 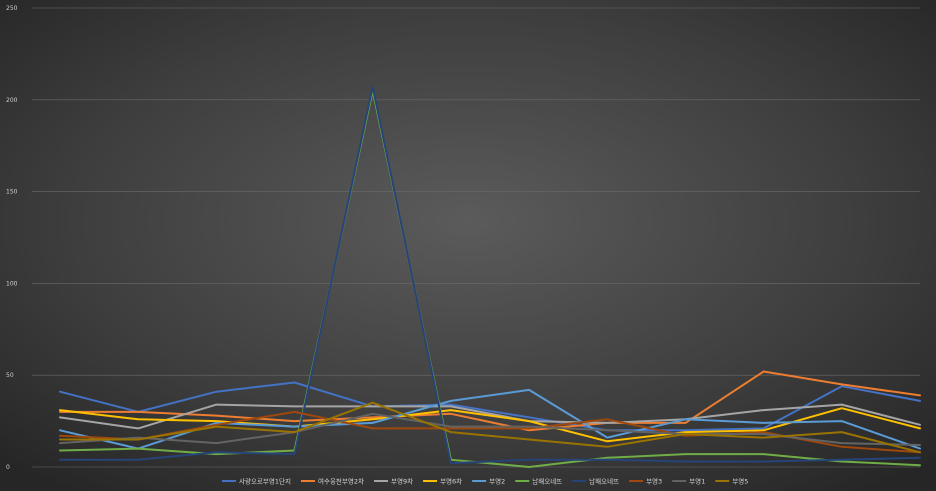 I want to click on legend-item-8: 부영3, so click(x=645, y=481).